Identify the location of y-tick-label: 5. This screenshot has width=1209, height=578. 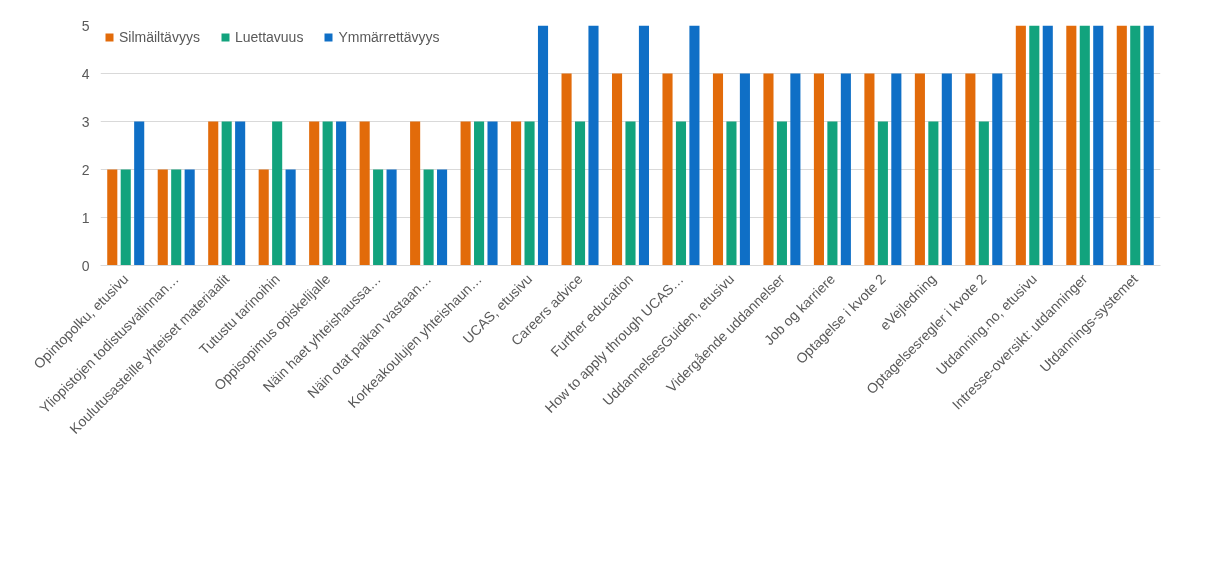
(85, 25).